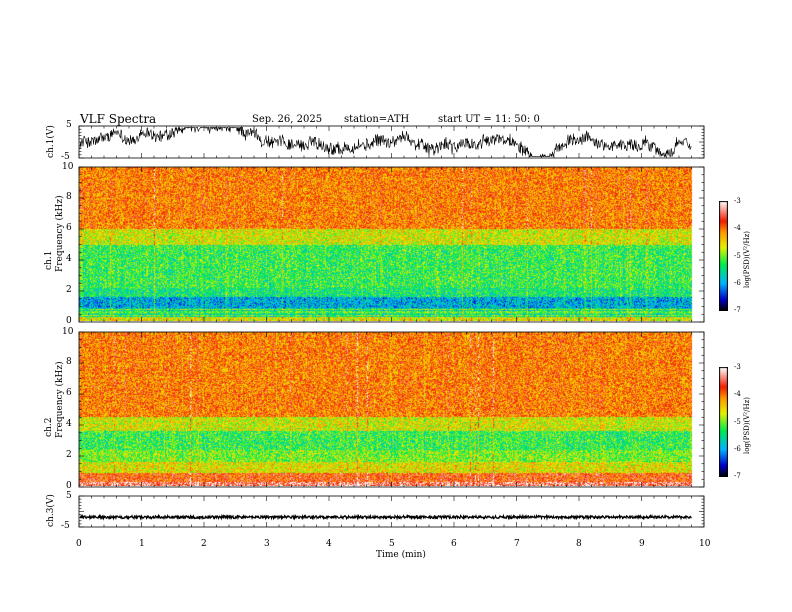  I want to click on ch2-colorbar, so click(723, 422).